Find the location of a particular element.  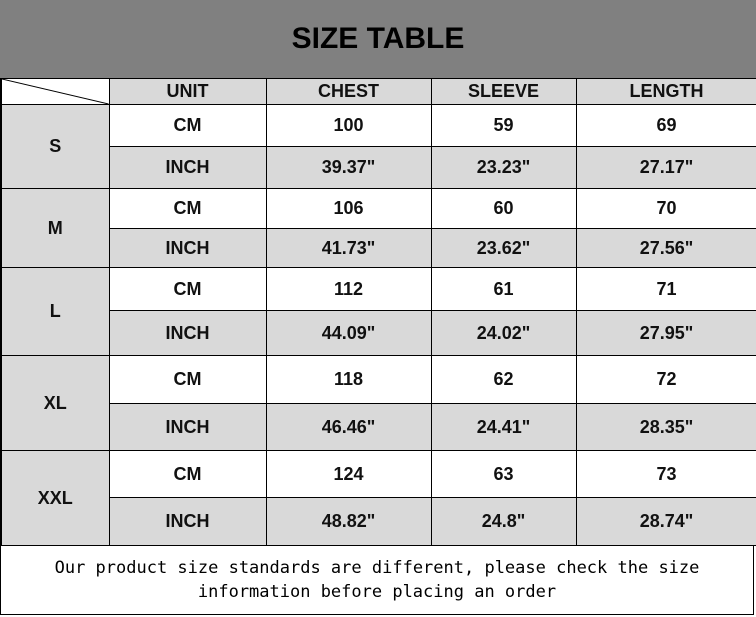

sleeve-cell: 24.02" is located at coordinates (503, 333).